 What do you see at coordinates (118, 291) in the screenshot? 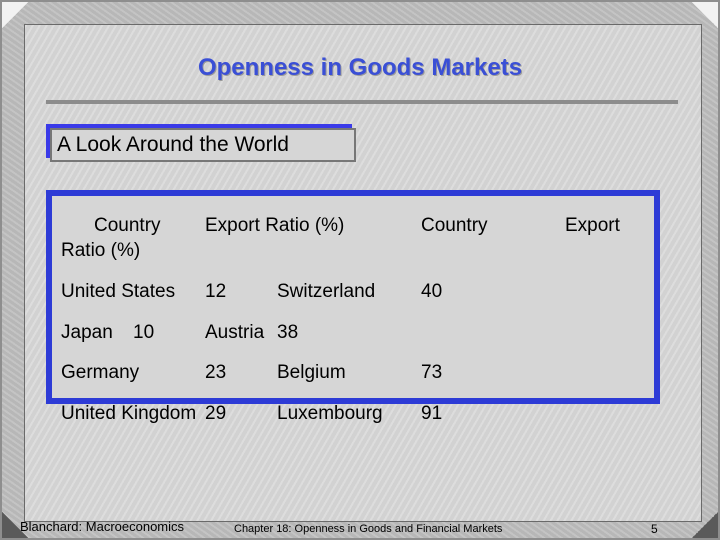
I see `table-cell-country: United States` at bounding box center [118, 291].